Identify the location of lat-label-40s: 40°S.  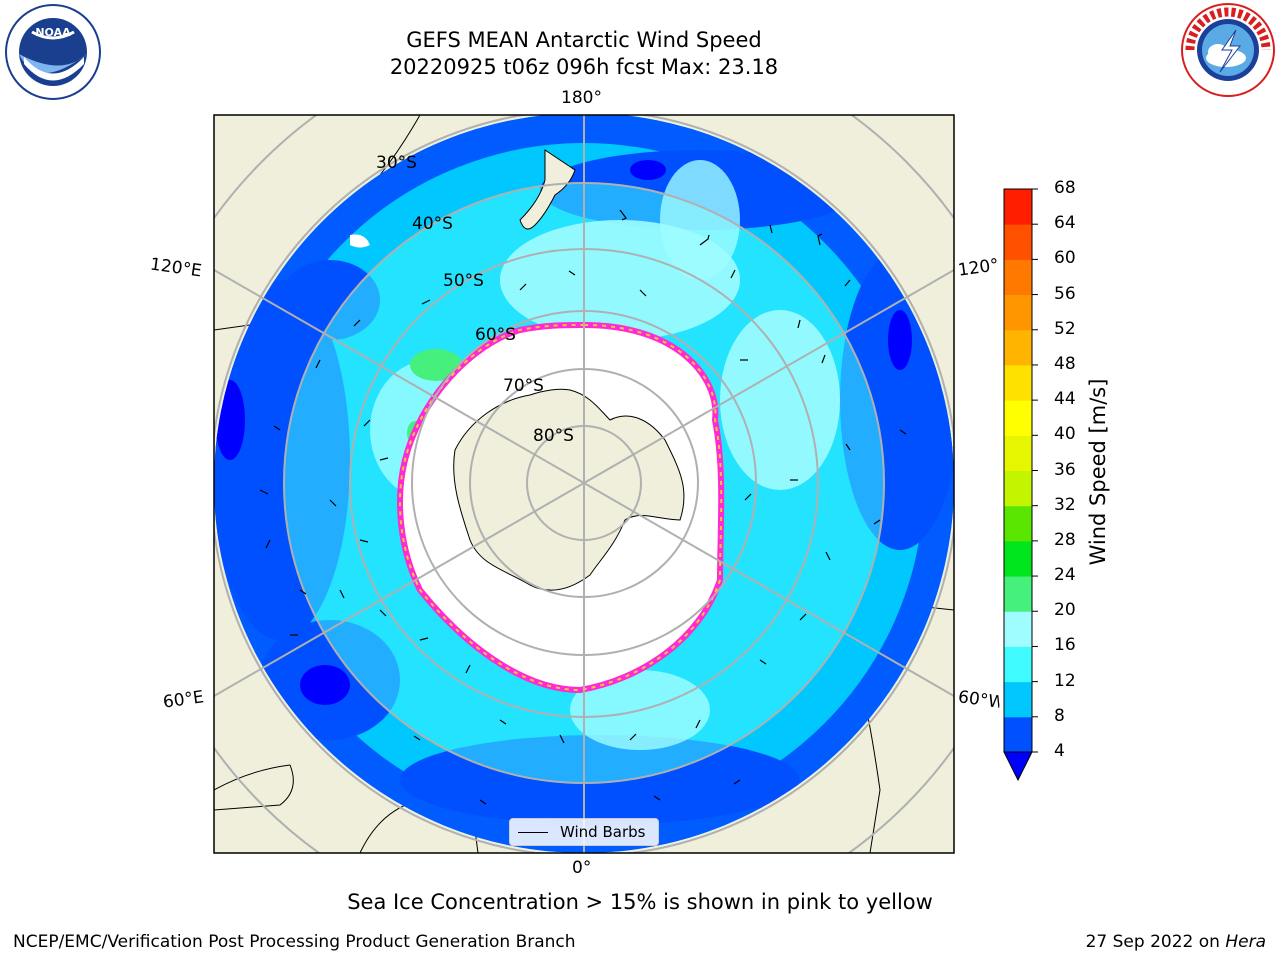
(432, 224).